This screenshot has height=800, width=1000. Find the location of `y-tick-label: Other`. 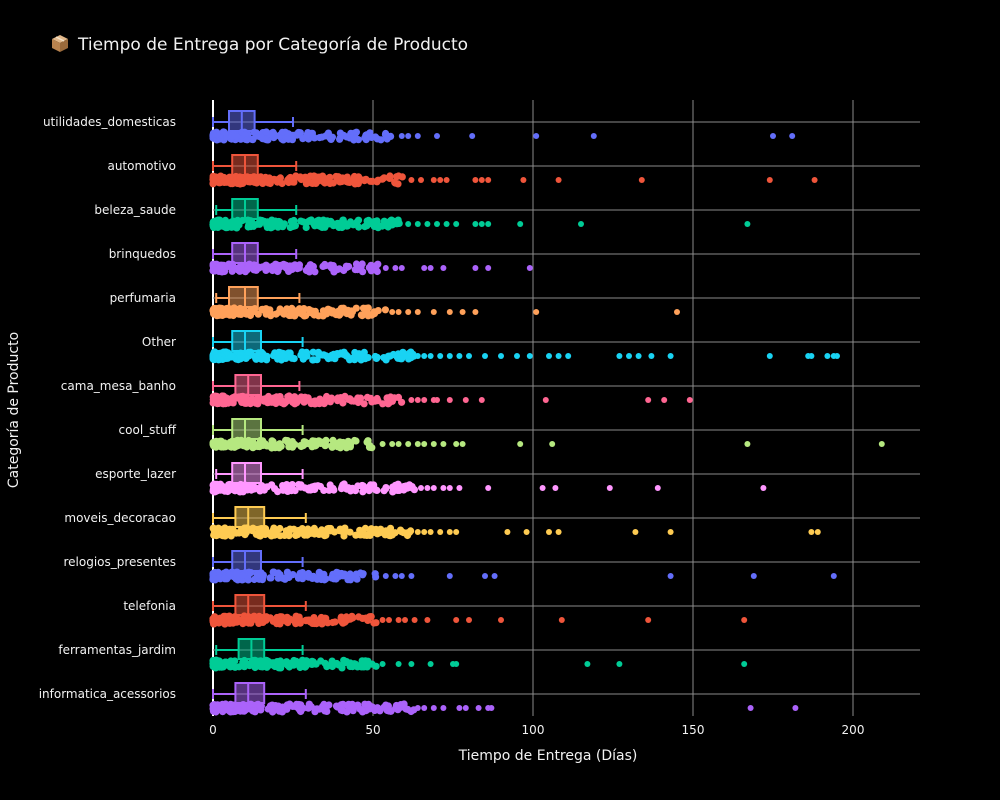

y-tick-label: Other is located at coordinates (159, 342).